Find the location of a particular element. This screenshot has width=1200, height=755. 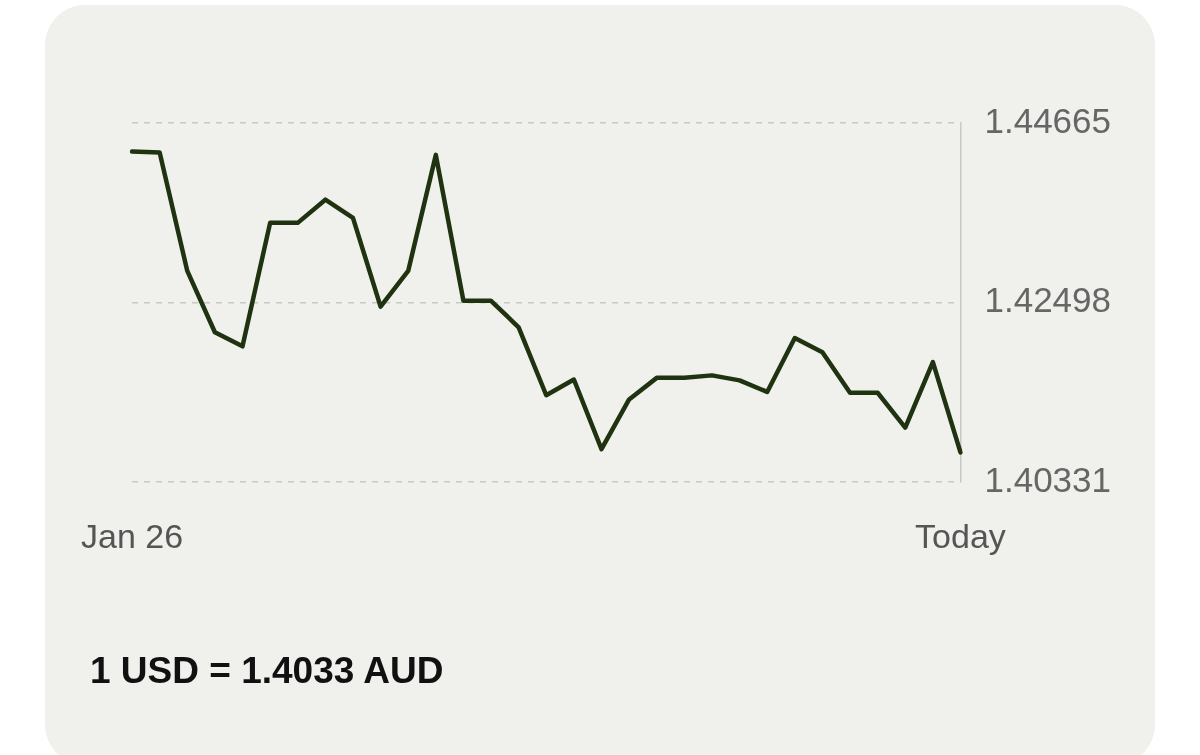

y-tick-label: 1.44665 is located at coordinates (1048, 120).